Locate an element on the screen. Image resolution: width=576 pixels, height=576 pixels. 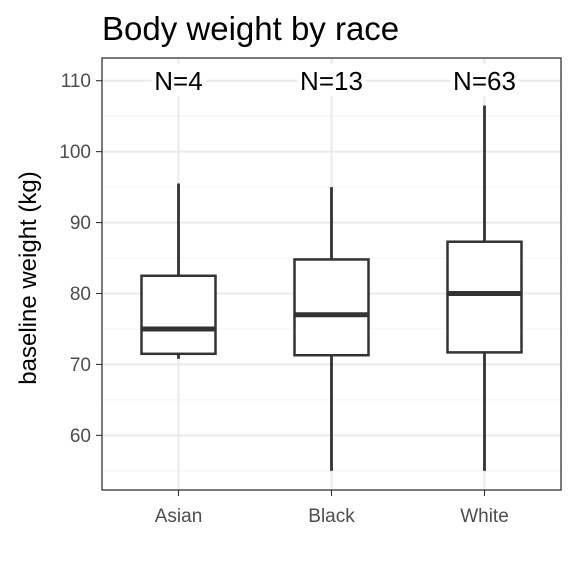
n-label: N=13 is located at coordinates (331, 81).